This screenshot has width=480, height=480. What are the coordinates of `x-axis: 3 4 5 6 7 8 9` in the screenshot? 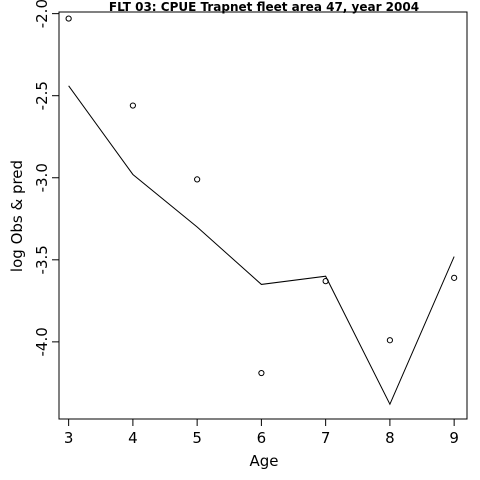 It's located at (261, 433).